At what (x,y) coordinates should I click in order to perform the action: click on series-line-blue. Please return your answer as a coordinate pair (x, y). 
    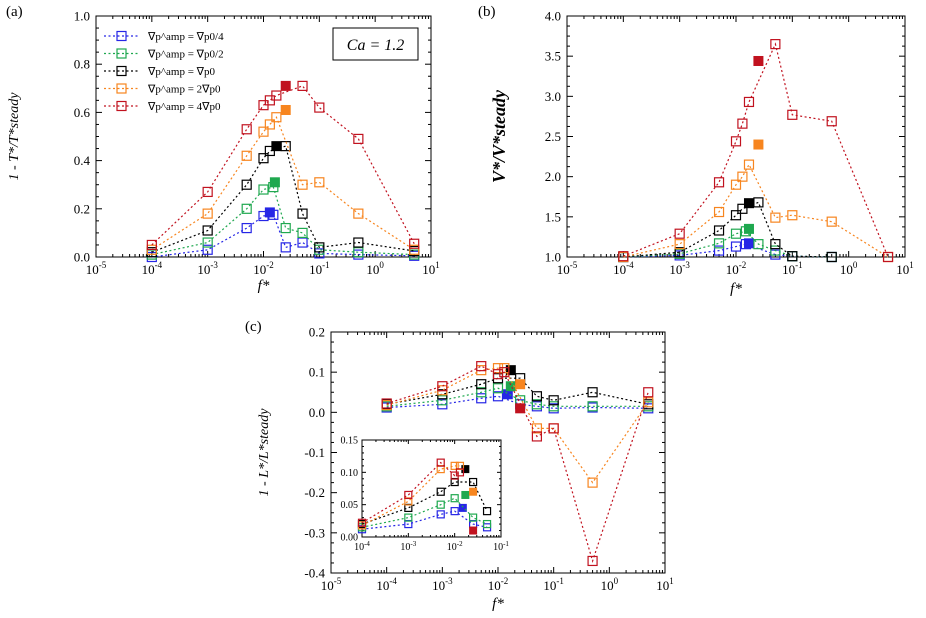
    Looking at the image, I should click on (283, 236).